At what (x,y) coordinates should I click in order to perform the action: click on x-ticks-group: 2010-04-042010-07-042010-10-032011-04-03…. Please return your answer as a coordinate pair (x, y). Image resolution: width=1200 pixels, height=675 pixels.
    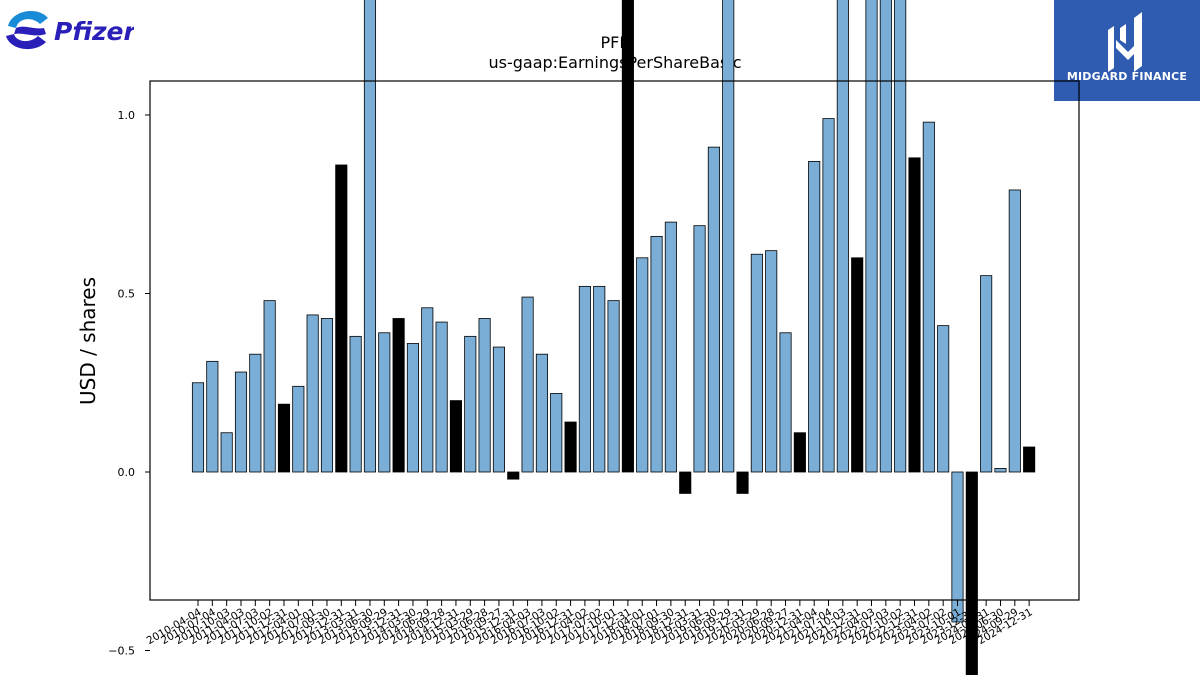
    Looking at the image, I should click on (590, 623).